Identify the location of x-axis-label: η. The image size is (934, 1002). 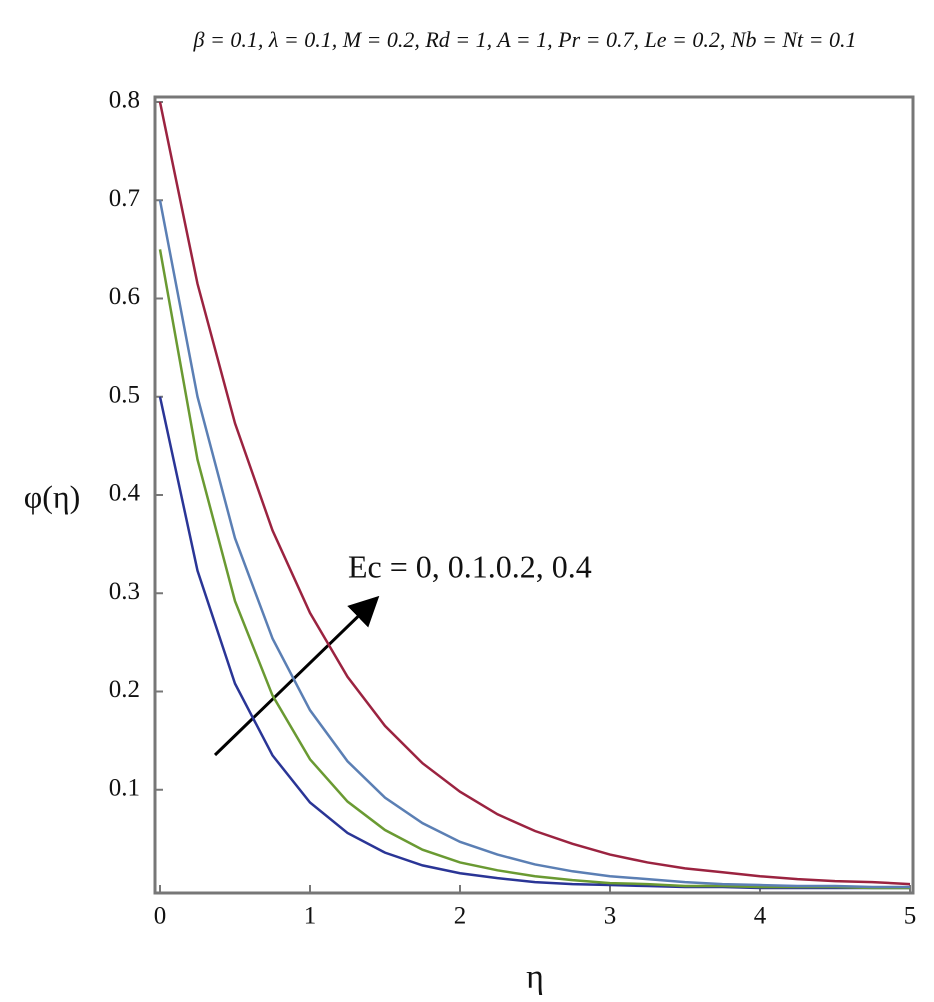
(535, 977).